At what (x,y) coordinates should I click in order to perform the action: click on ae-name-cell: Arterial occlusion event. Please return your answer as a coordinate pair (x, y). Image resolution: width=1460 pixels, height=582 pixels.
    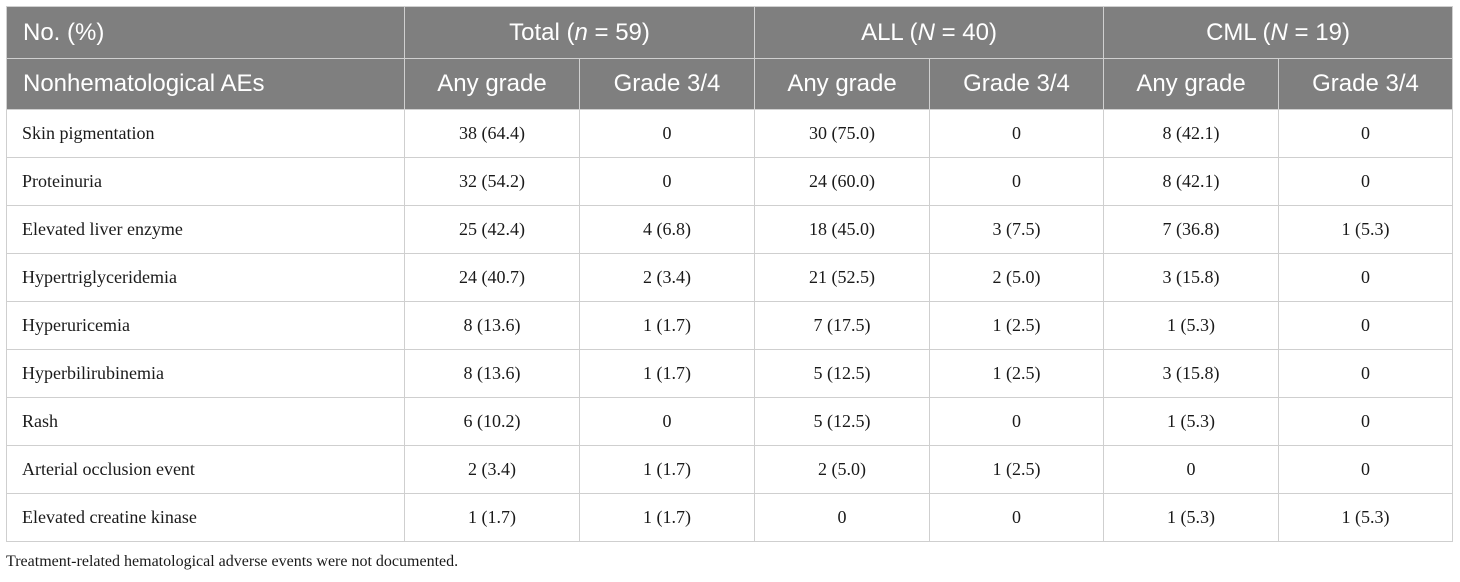
    Looking at the image, I should click on (205, 469).